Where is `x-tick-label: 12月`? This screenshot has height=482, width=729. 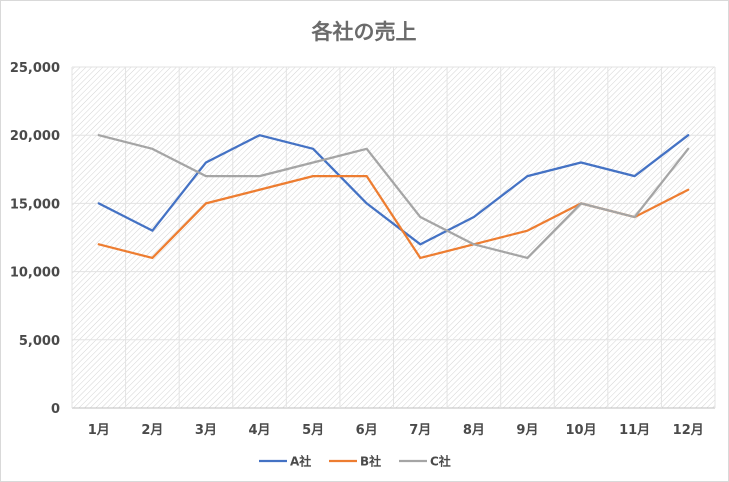 x-tick-label: 12月 is located at coordinates (688, 430).